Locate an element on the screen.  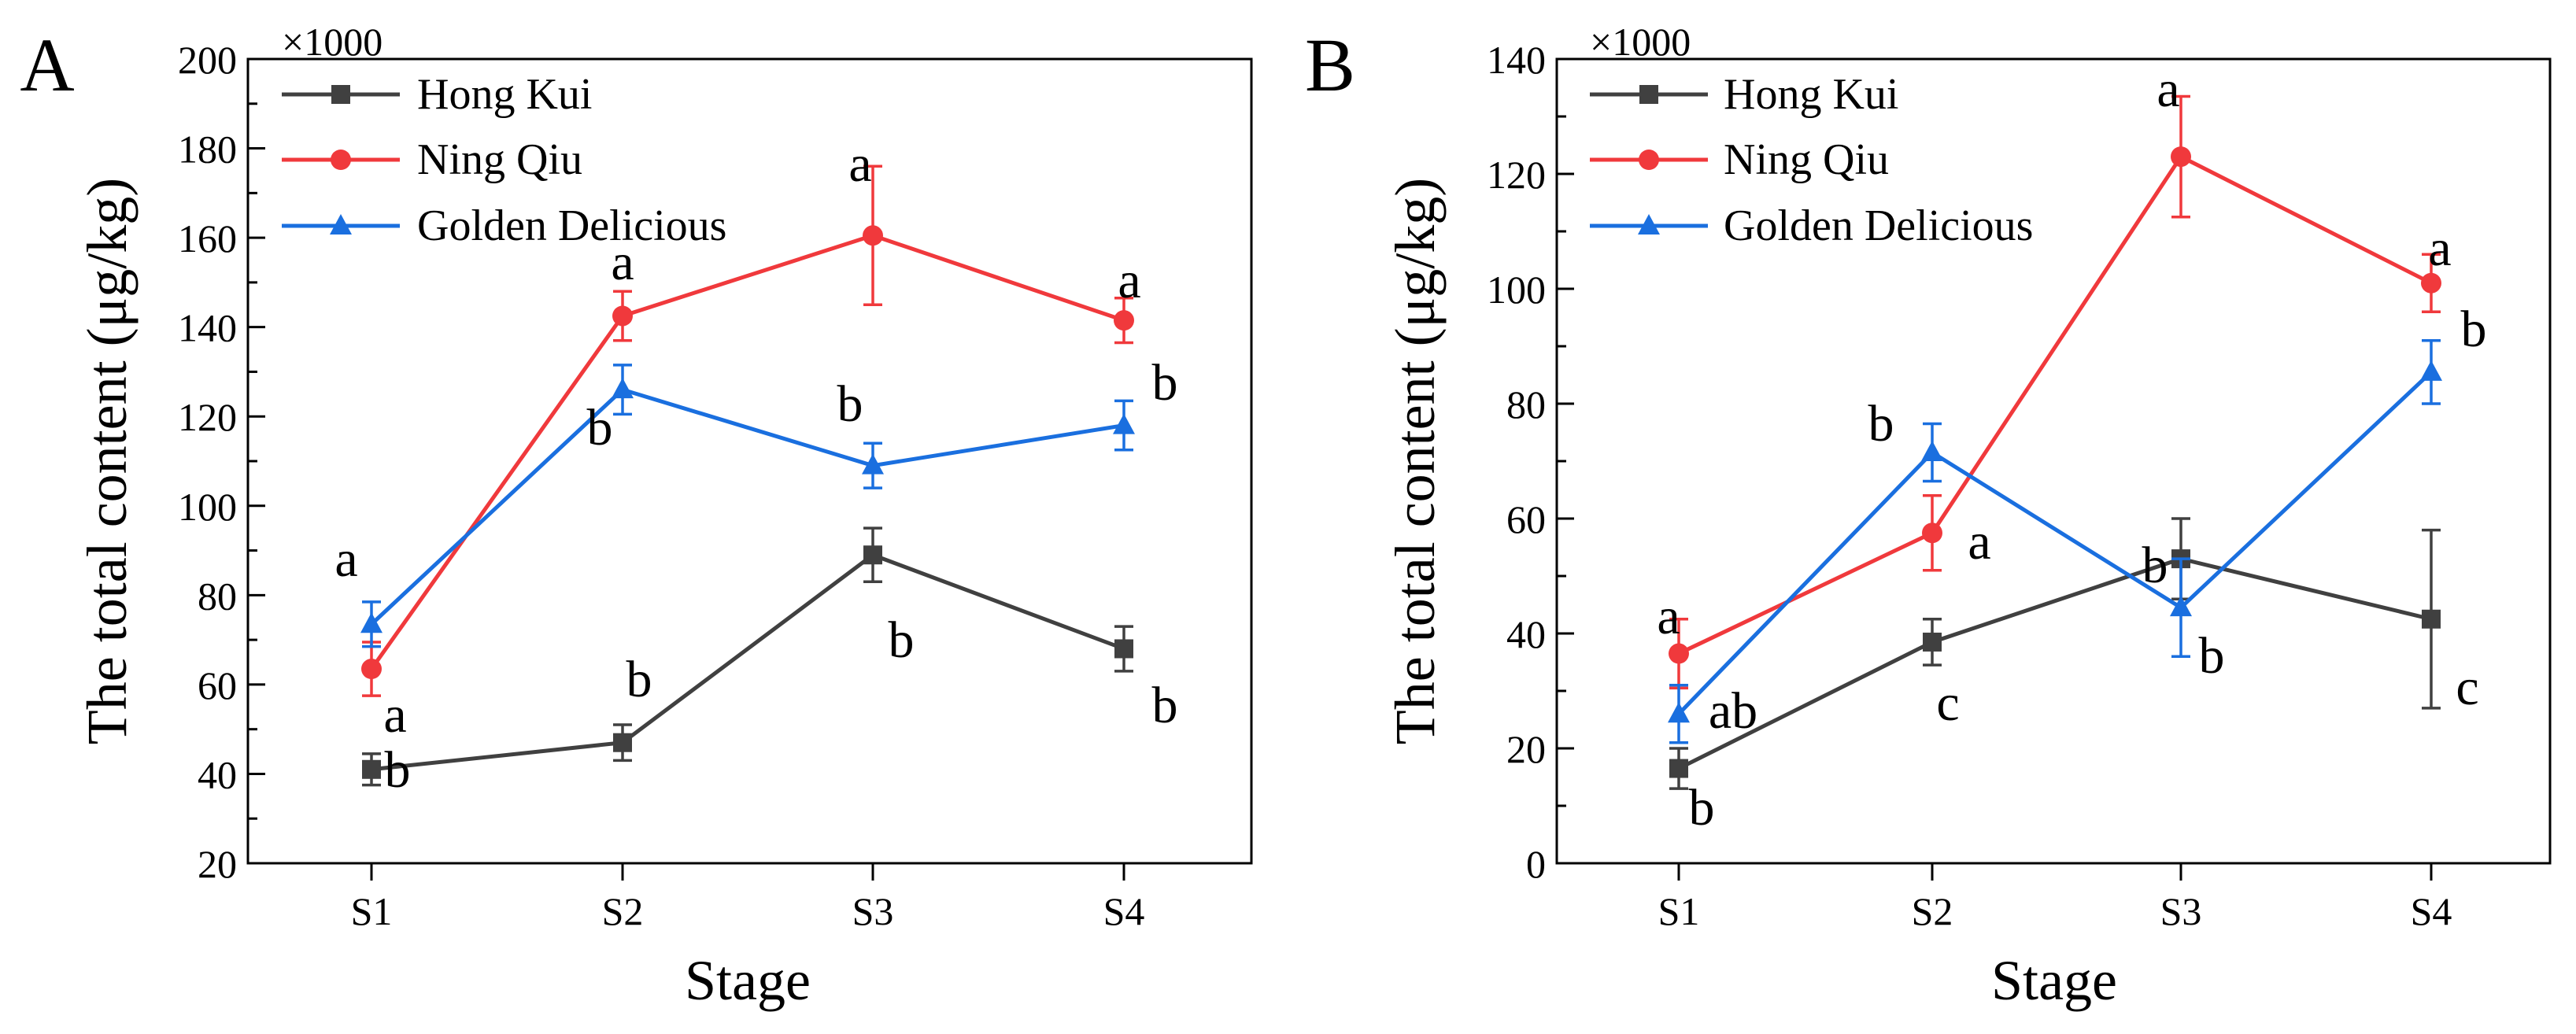
series-hong-kui: b b b b is located at coordinates (770, 662).